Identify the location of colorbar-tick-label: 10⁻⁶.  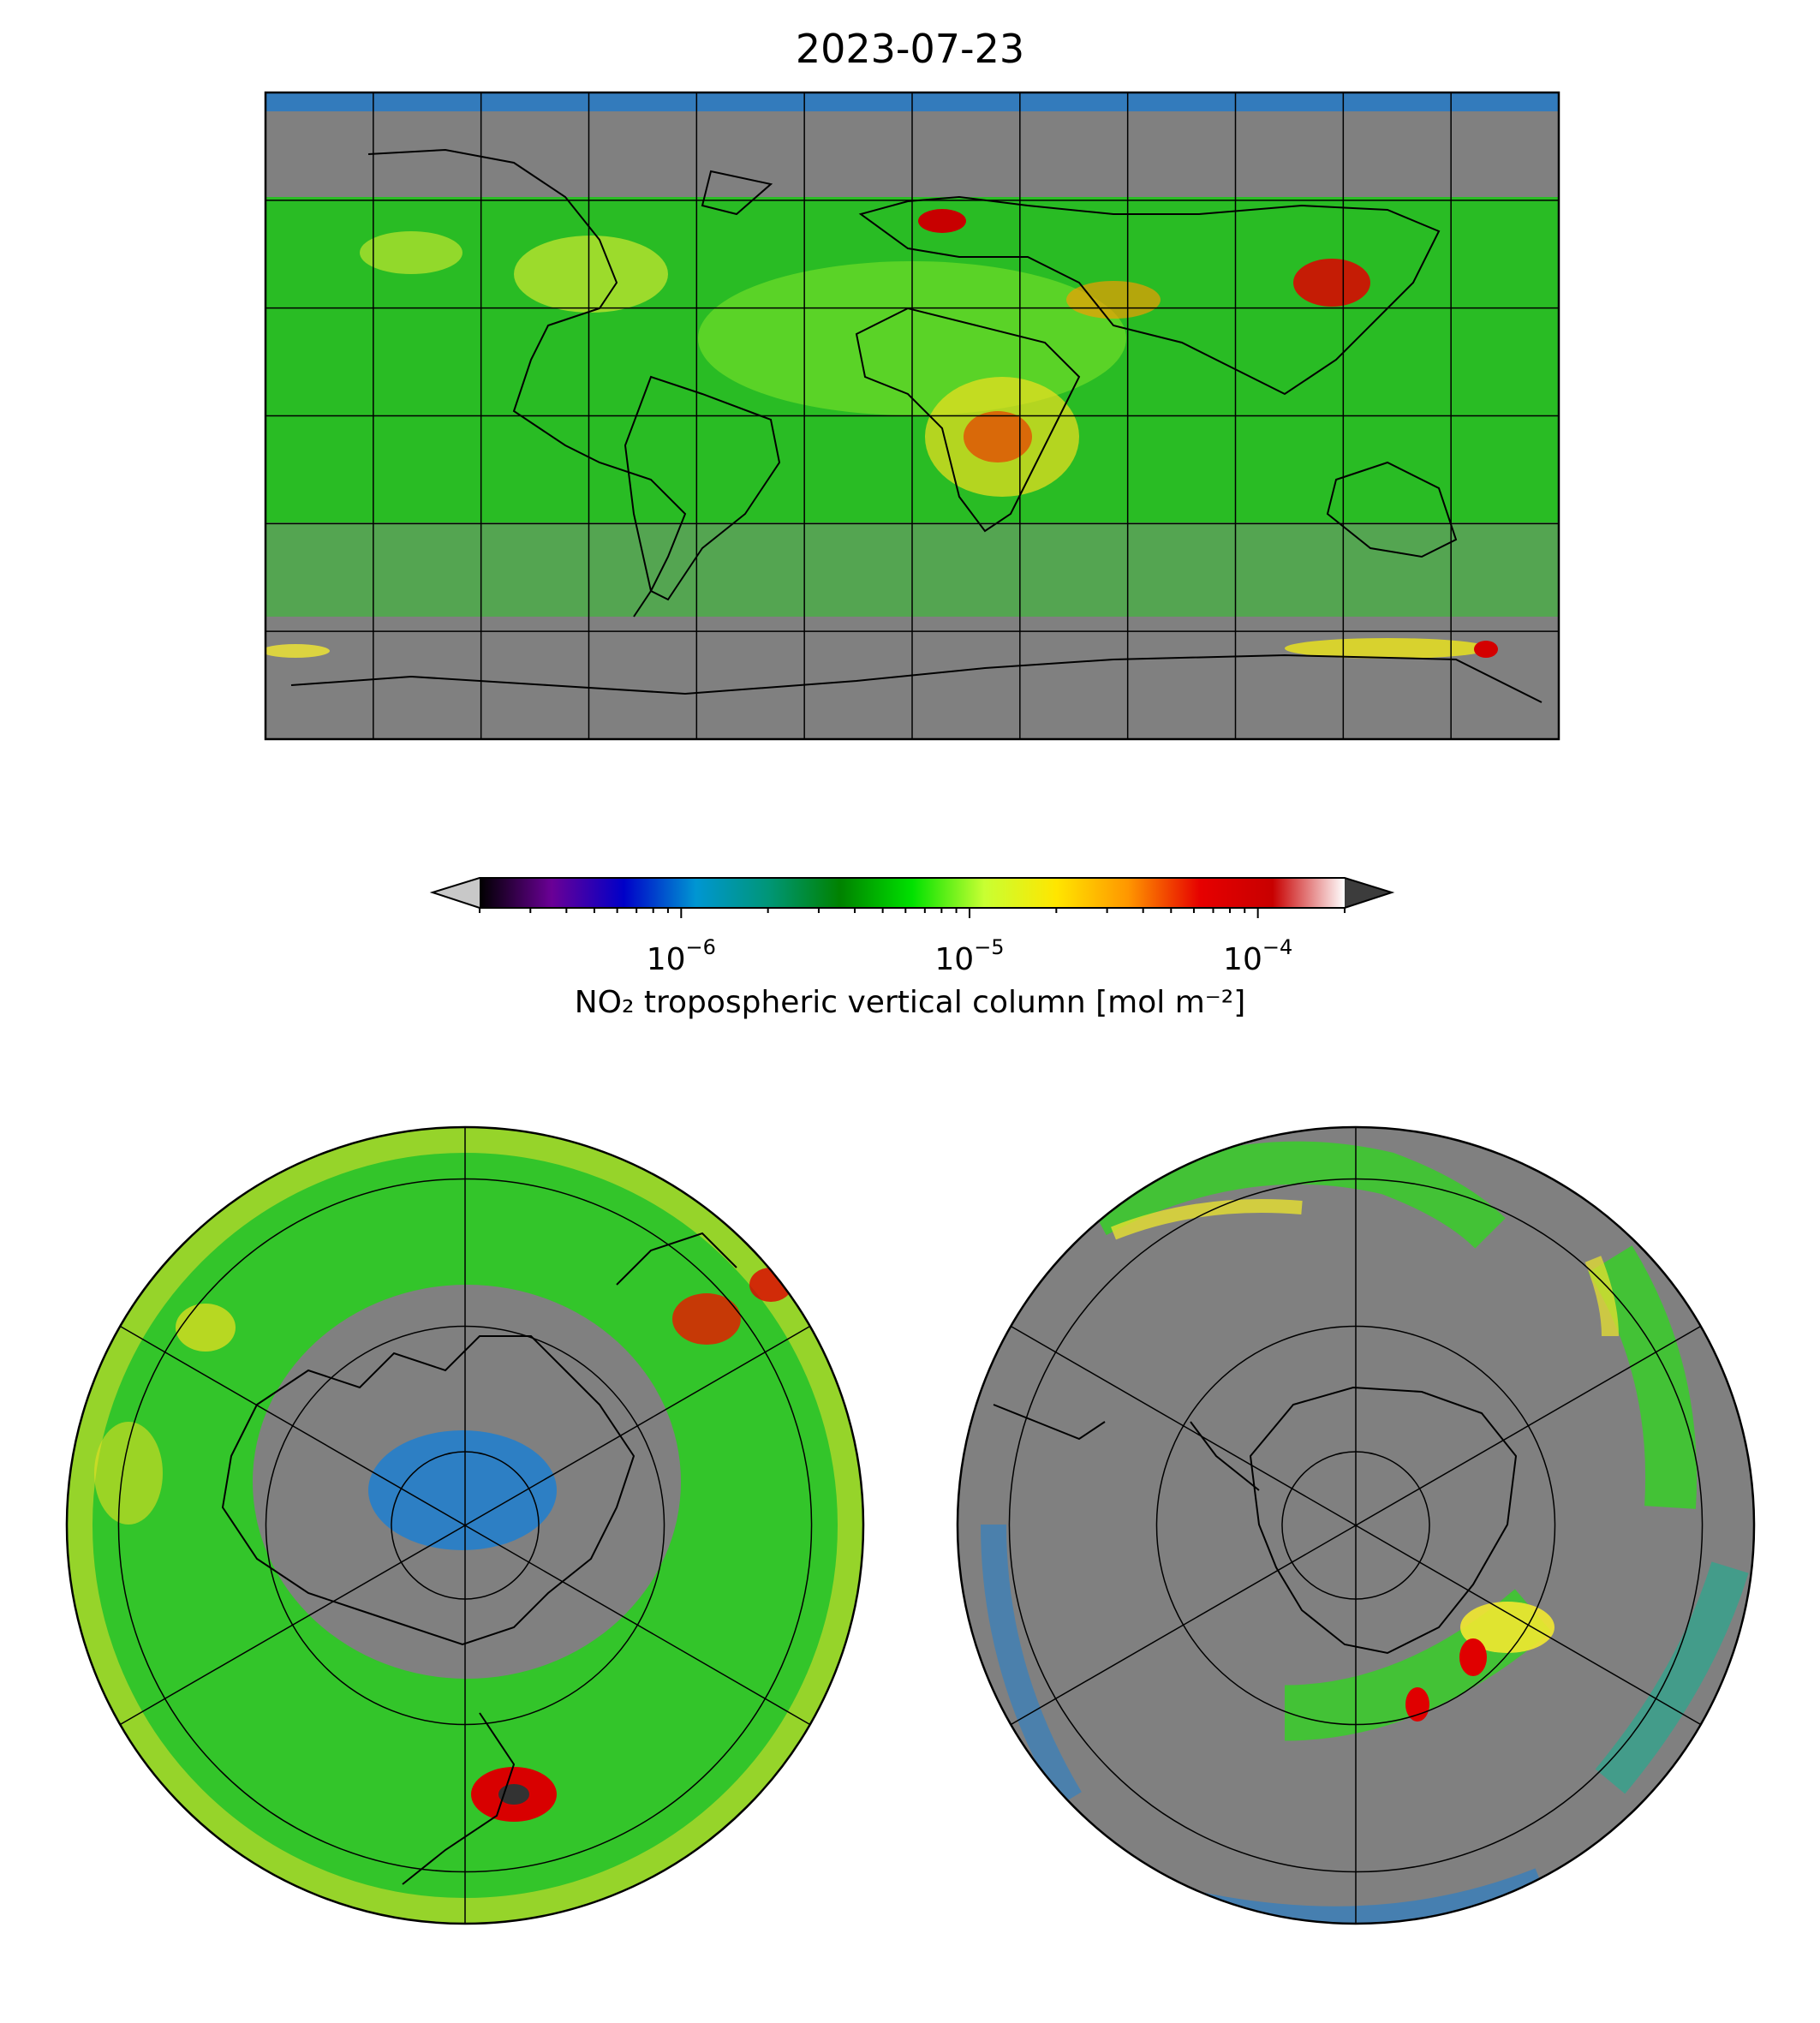
(681, 956).